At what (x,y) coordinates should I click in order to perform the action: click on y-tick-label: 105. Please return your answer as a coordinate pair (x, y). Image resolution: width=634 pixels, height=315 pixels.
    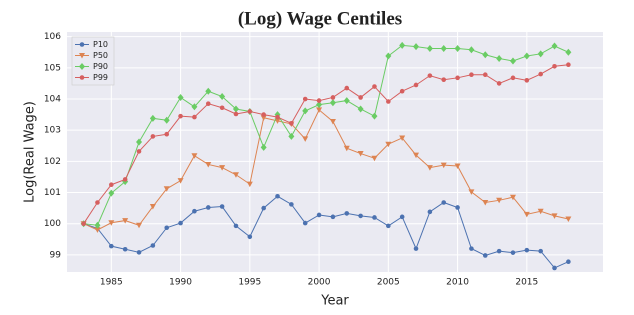
    Looking at the image, I should click on (52, 68).